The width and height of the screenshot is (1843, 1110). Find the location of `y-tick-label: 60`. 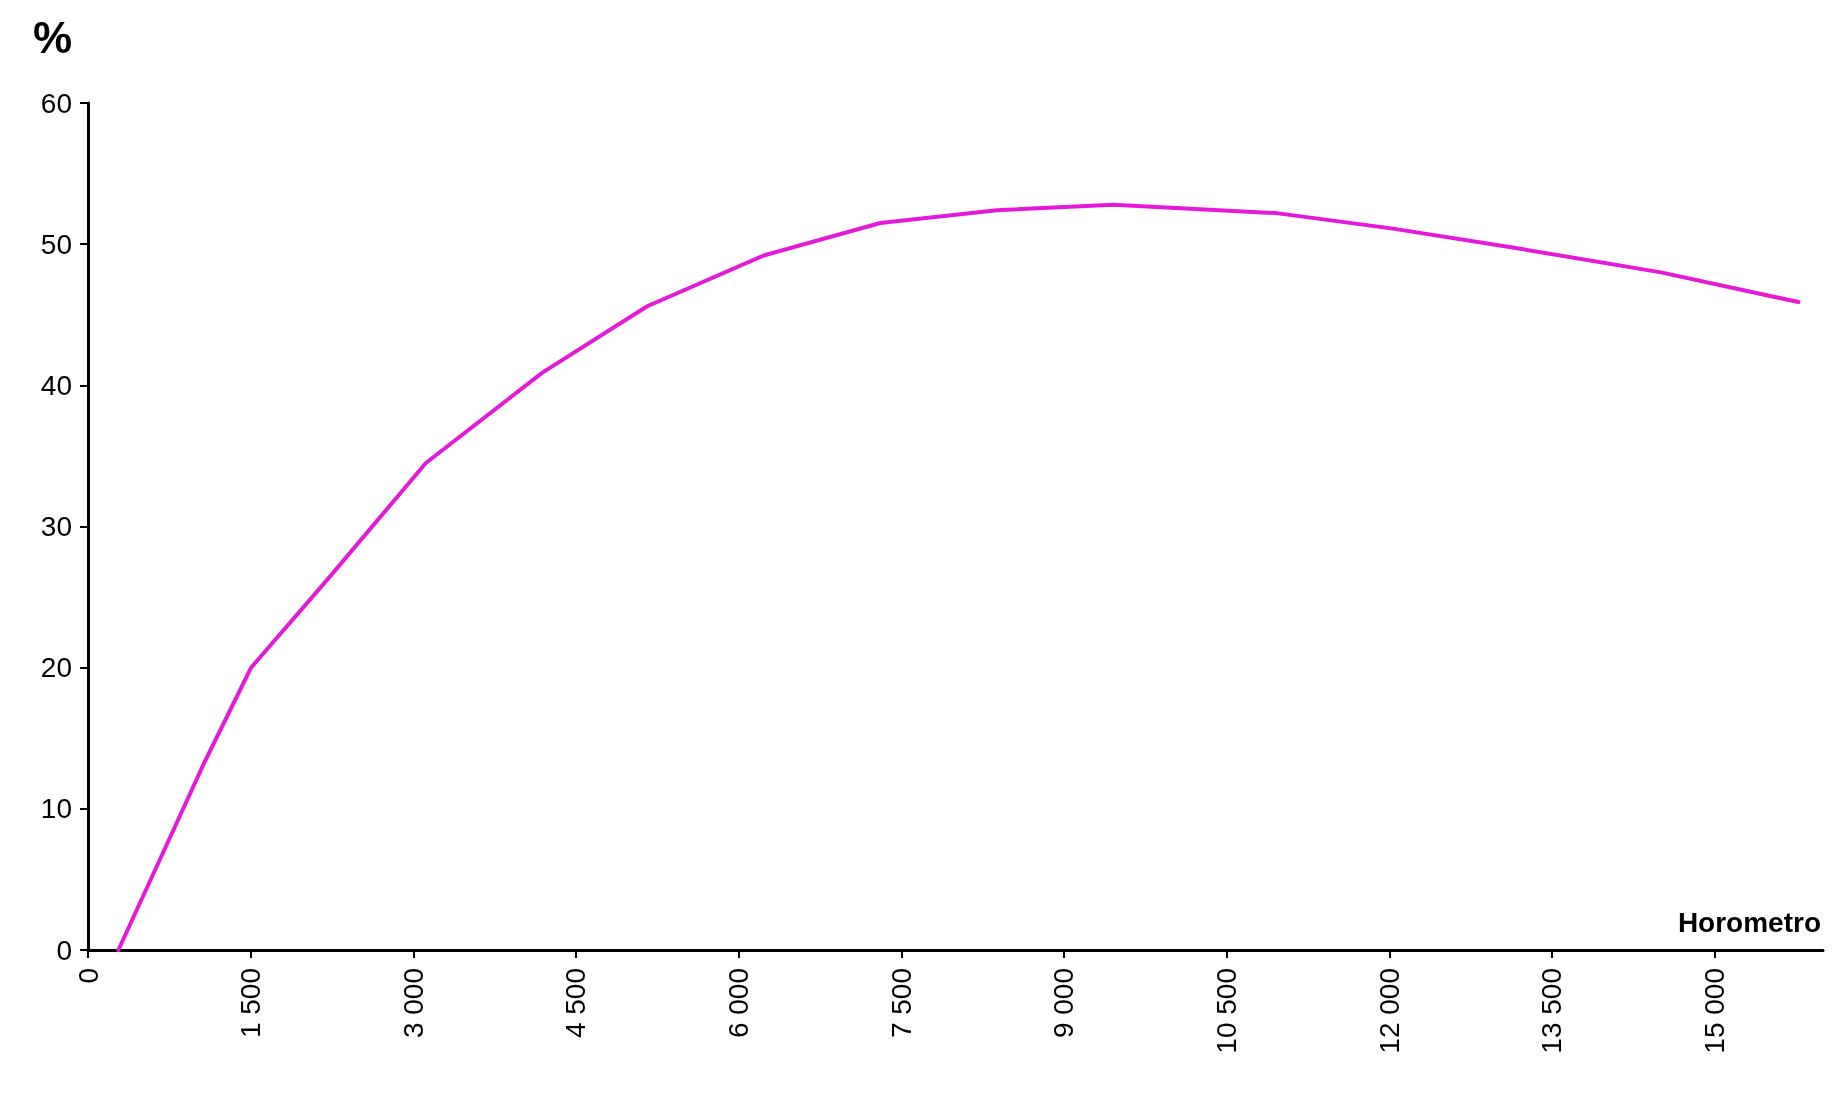

y-tick-label: 60 is located at coordinates (56, 103).